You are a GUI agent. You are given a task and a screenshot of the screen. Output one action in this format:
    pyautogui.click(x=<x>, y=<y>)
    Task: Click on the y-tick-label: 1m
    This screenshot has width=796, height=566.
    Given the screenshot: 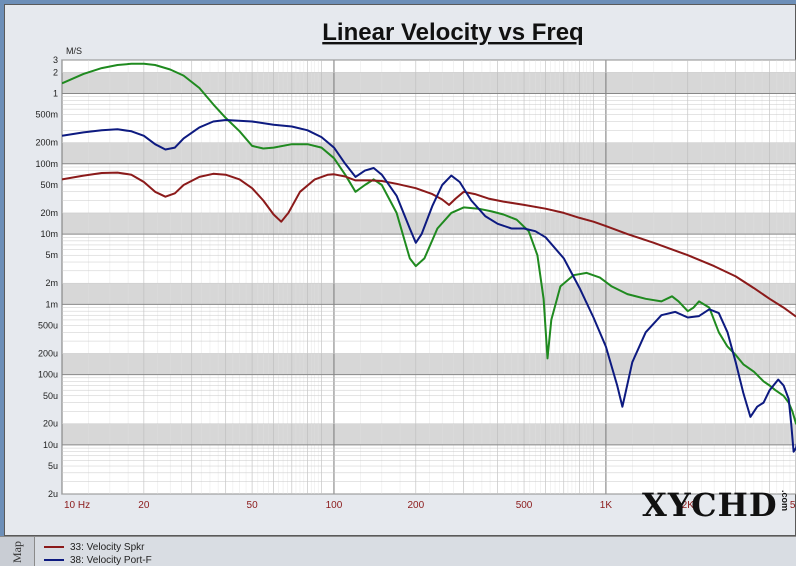 What is the action you would take?
    pyautogui.click(x=51, y=304)
    